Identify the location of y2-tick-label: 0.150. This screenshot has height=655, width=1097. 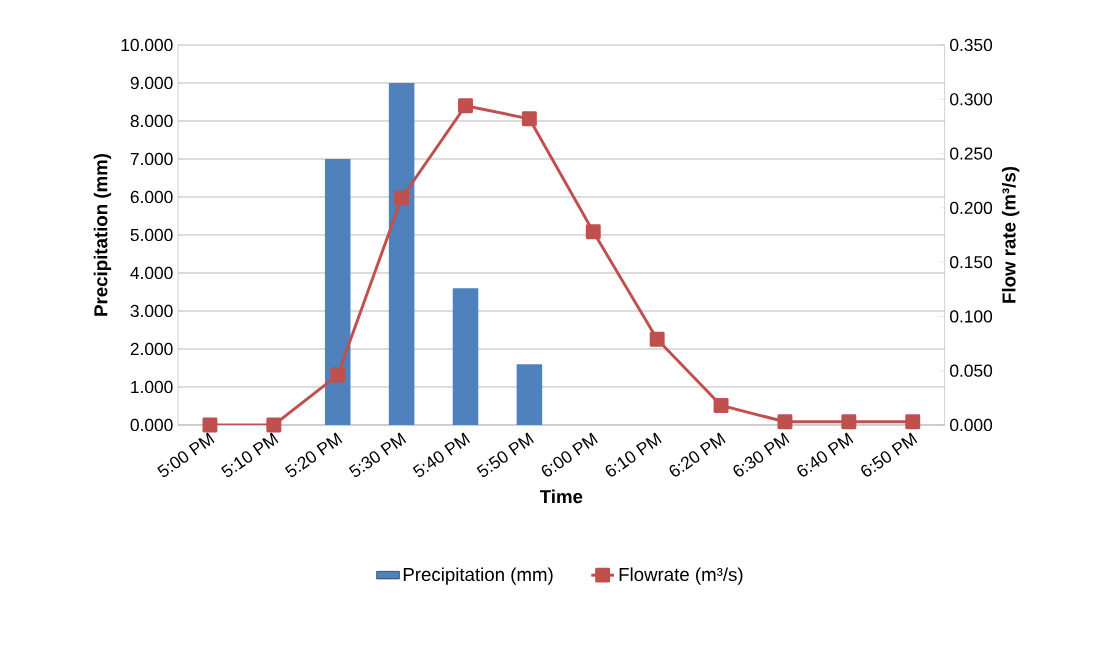
(971, 262).